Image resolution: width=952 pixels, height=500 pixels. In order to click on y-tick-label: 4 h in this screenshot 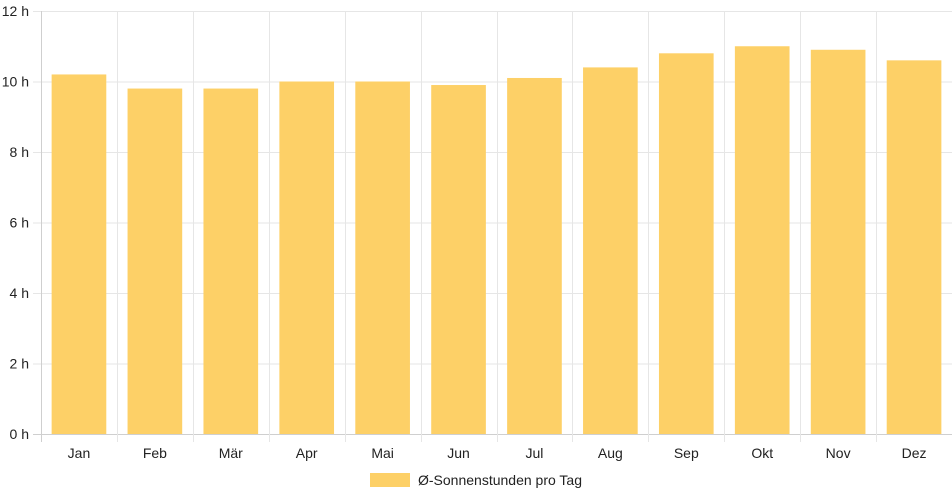, I will do `click(19, 293)`.